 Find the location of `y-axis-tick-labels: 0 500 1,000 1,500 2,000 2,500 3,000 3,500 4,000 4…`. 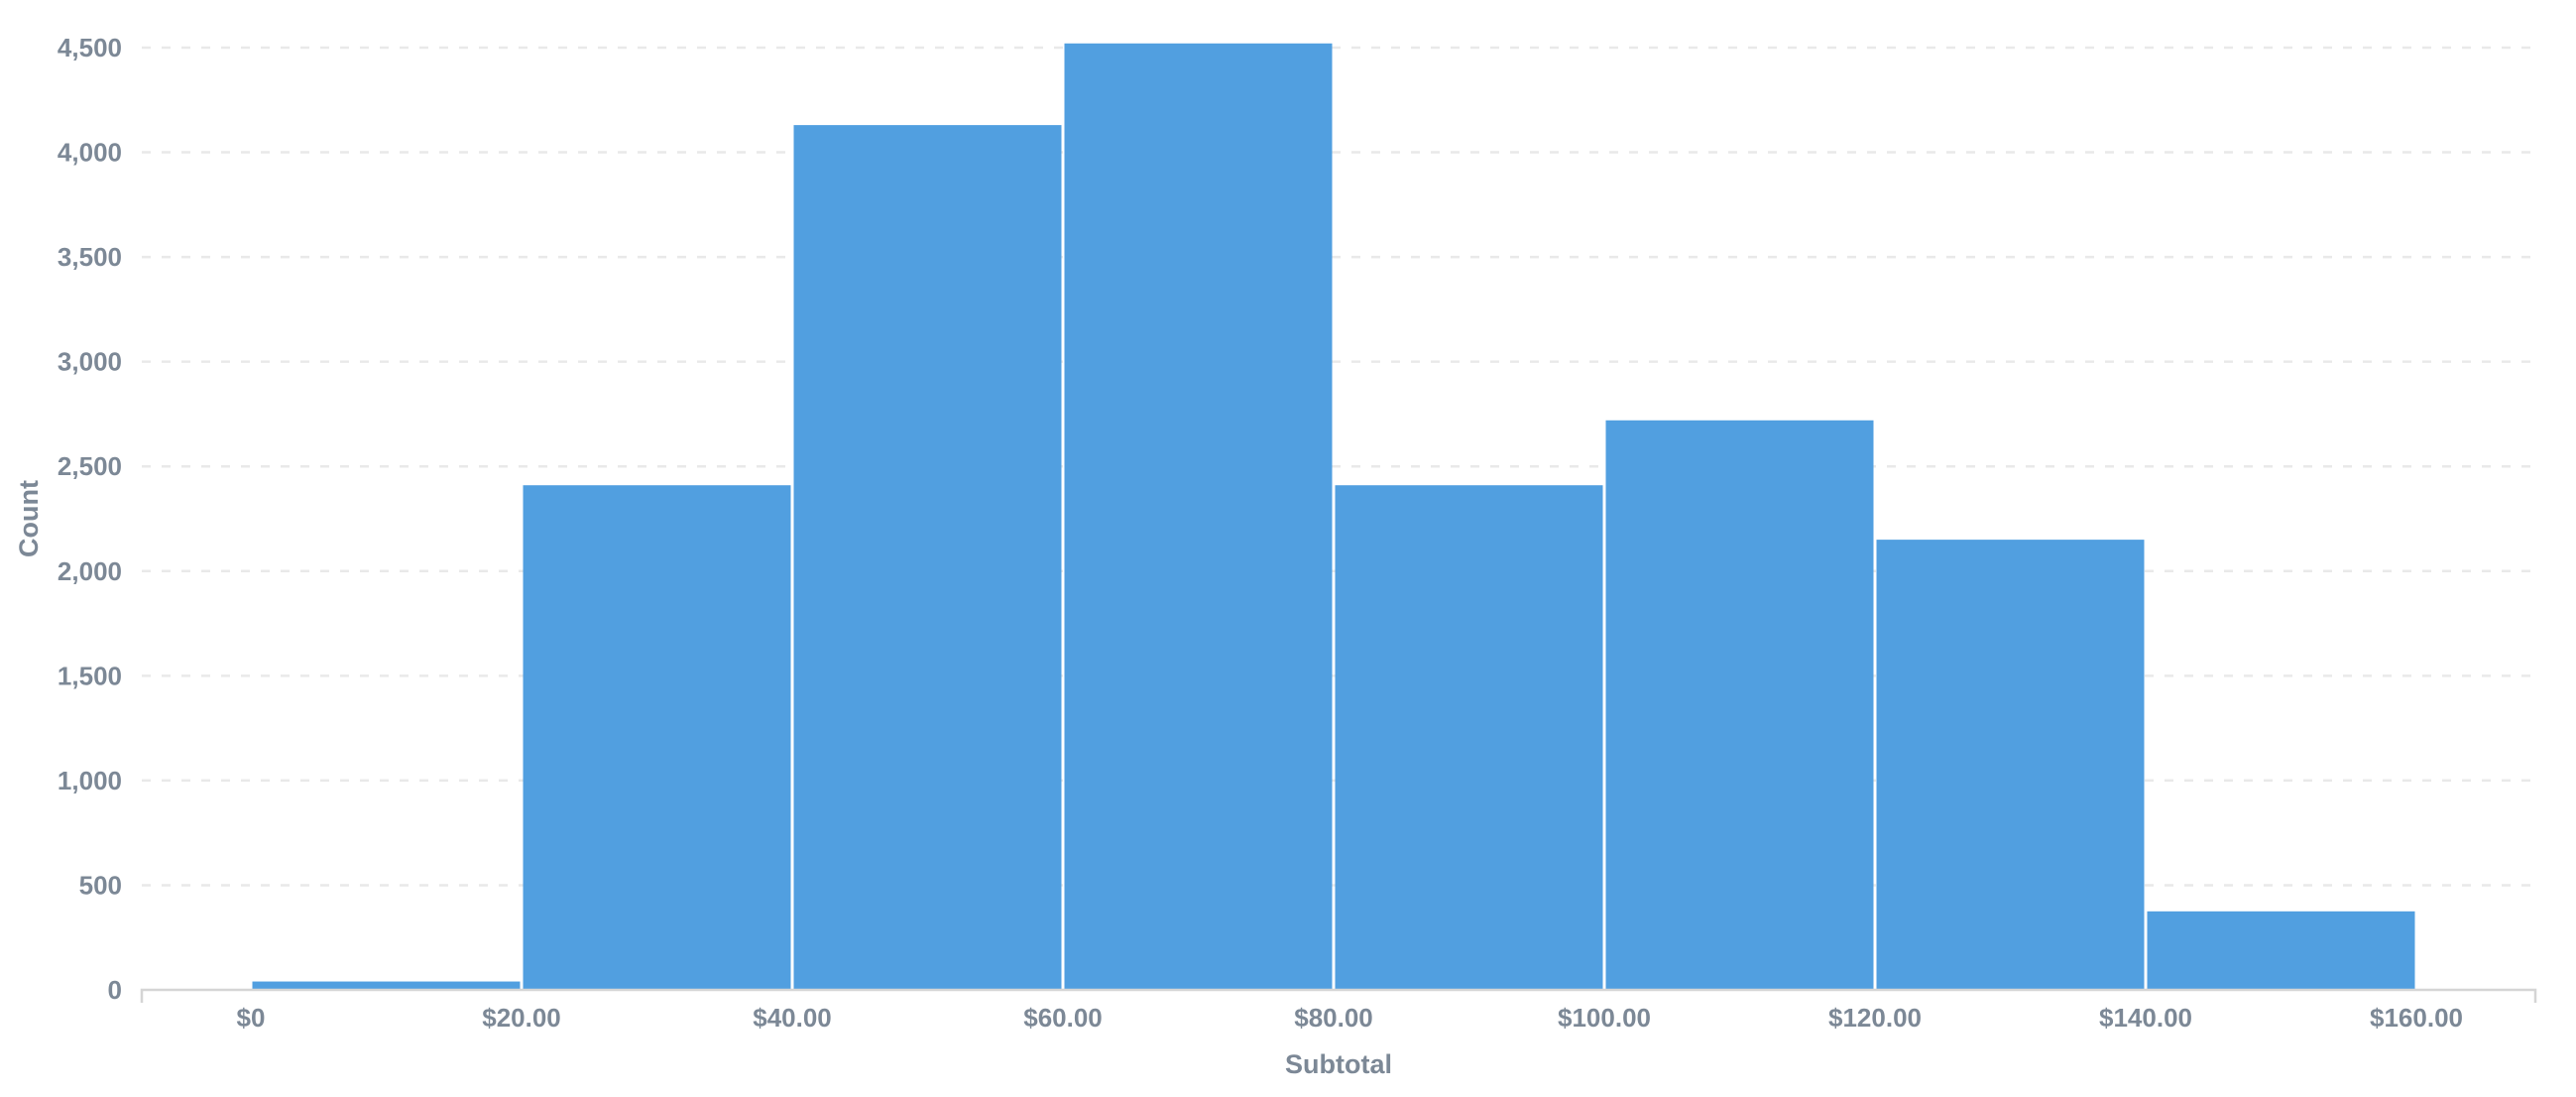

y-axis-tick-labels: 0 500 1,000 1,500 2,000 2,500 3,000 3,500 4,000 4… is located at coordinates (90, 519).